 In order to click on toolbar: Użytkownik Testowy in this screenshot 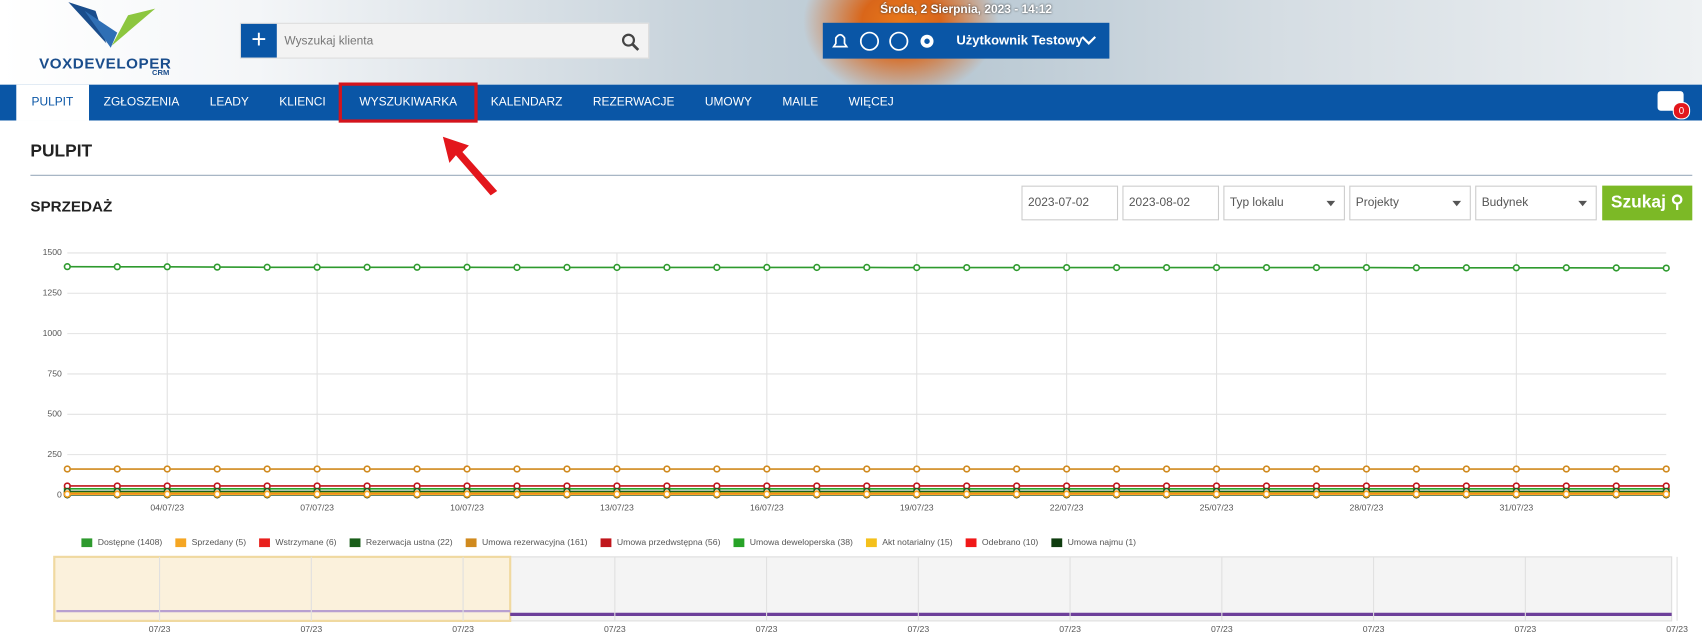, I will do `click(966, 40)`.